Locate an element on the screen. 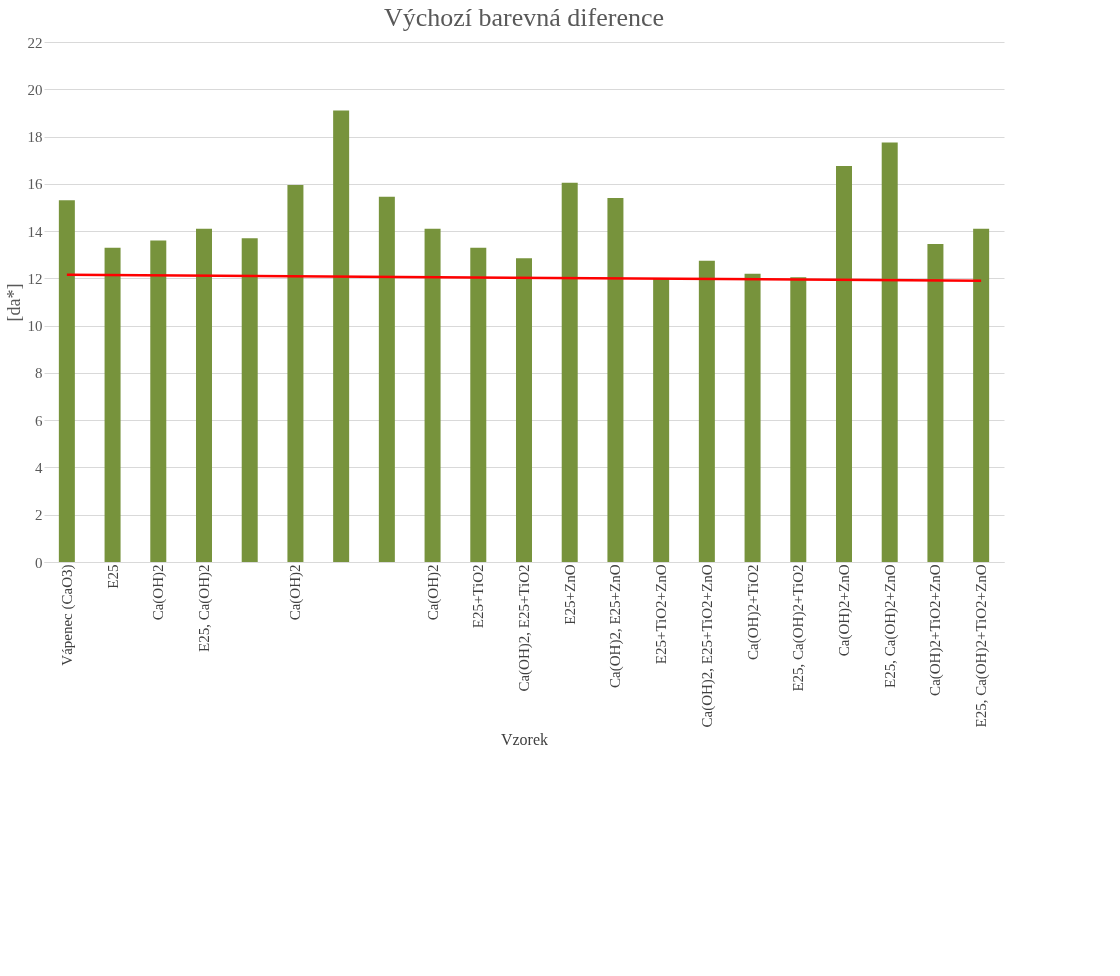 The width and height of the screenshot is (1120, 976). y-tick-label: 14 is located at coordinates (35, 231).